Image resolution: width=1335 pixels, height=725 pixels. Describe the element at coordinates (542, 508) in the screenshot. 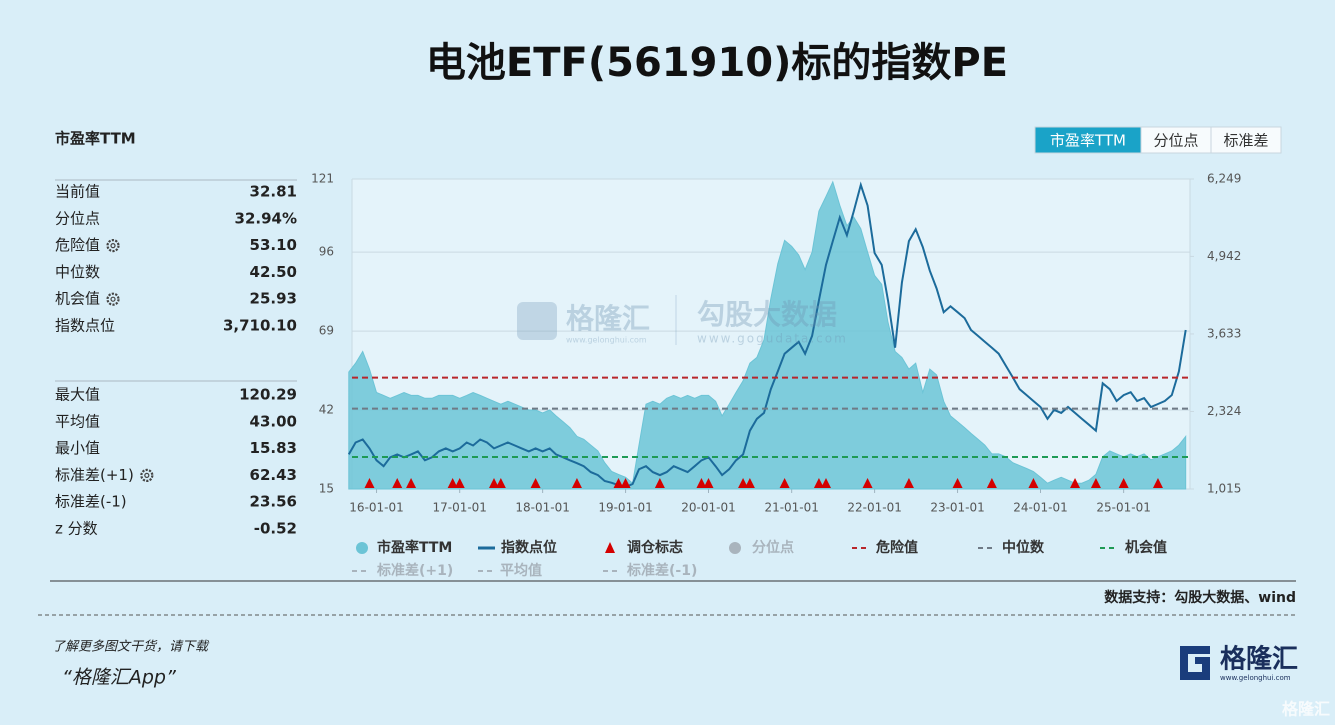

I see `x-tick-label: 18-01-01` at that location.